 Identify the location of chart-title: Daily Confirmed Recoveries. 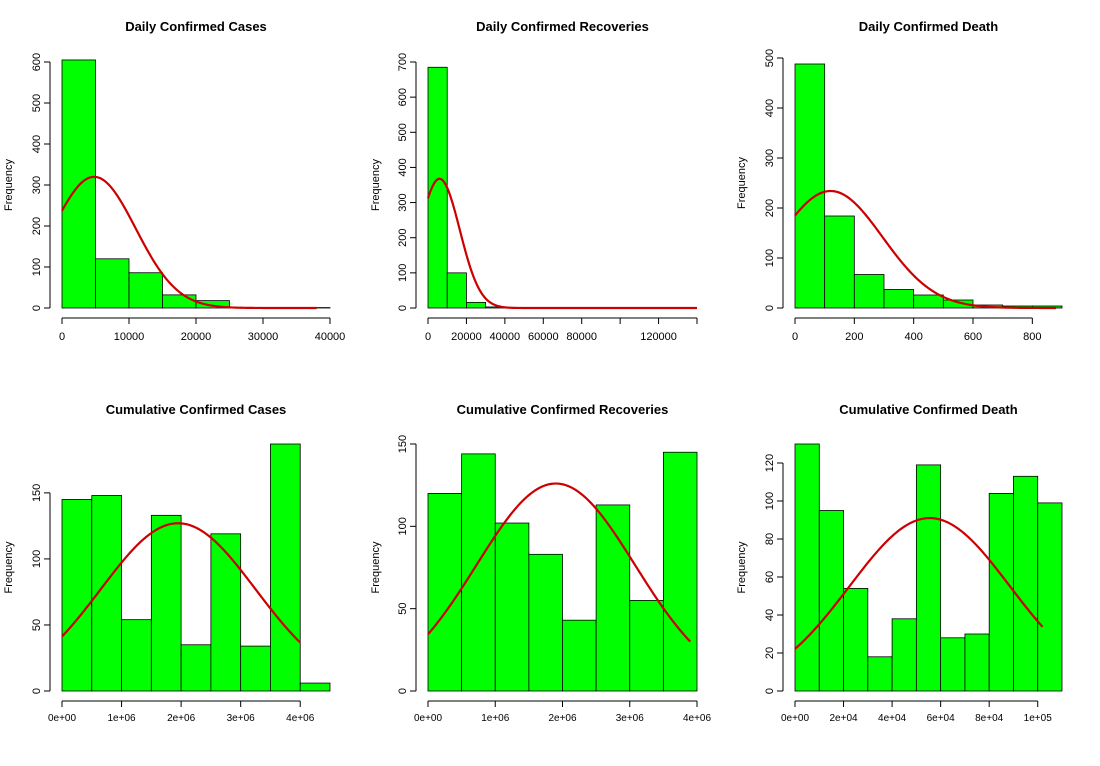
(562, 26).